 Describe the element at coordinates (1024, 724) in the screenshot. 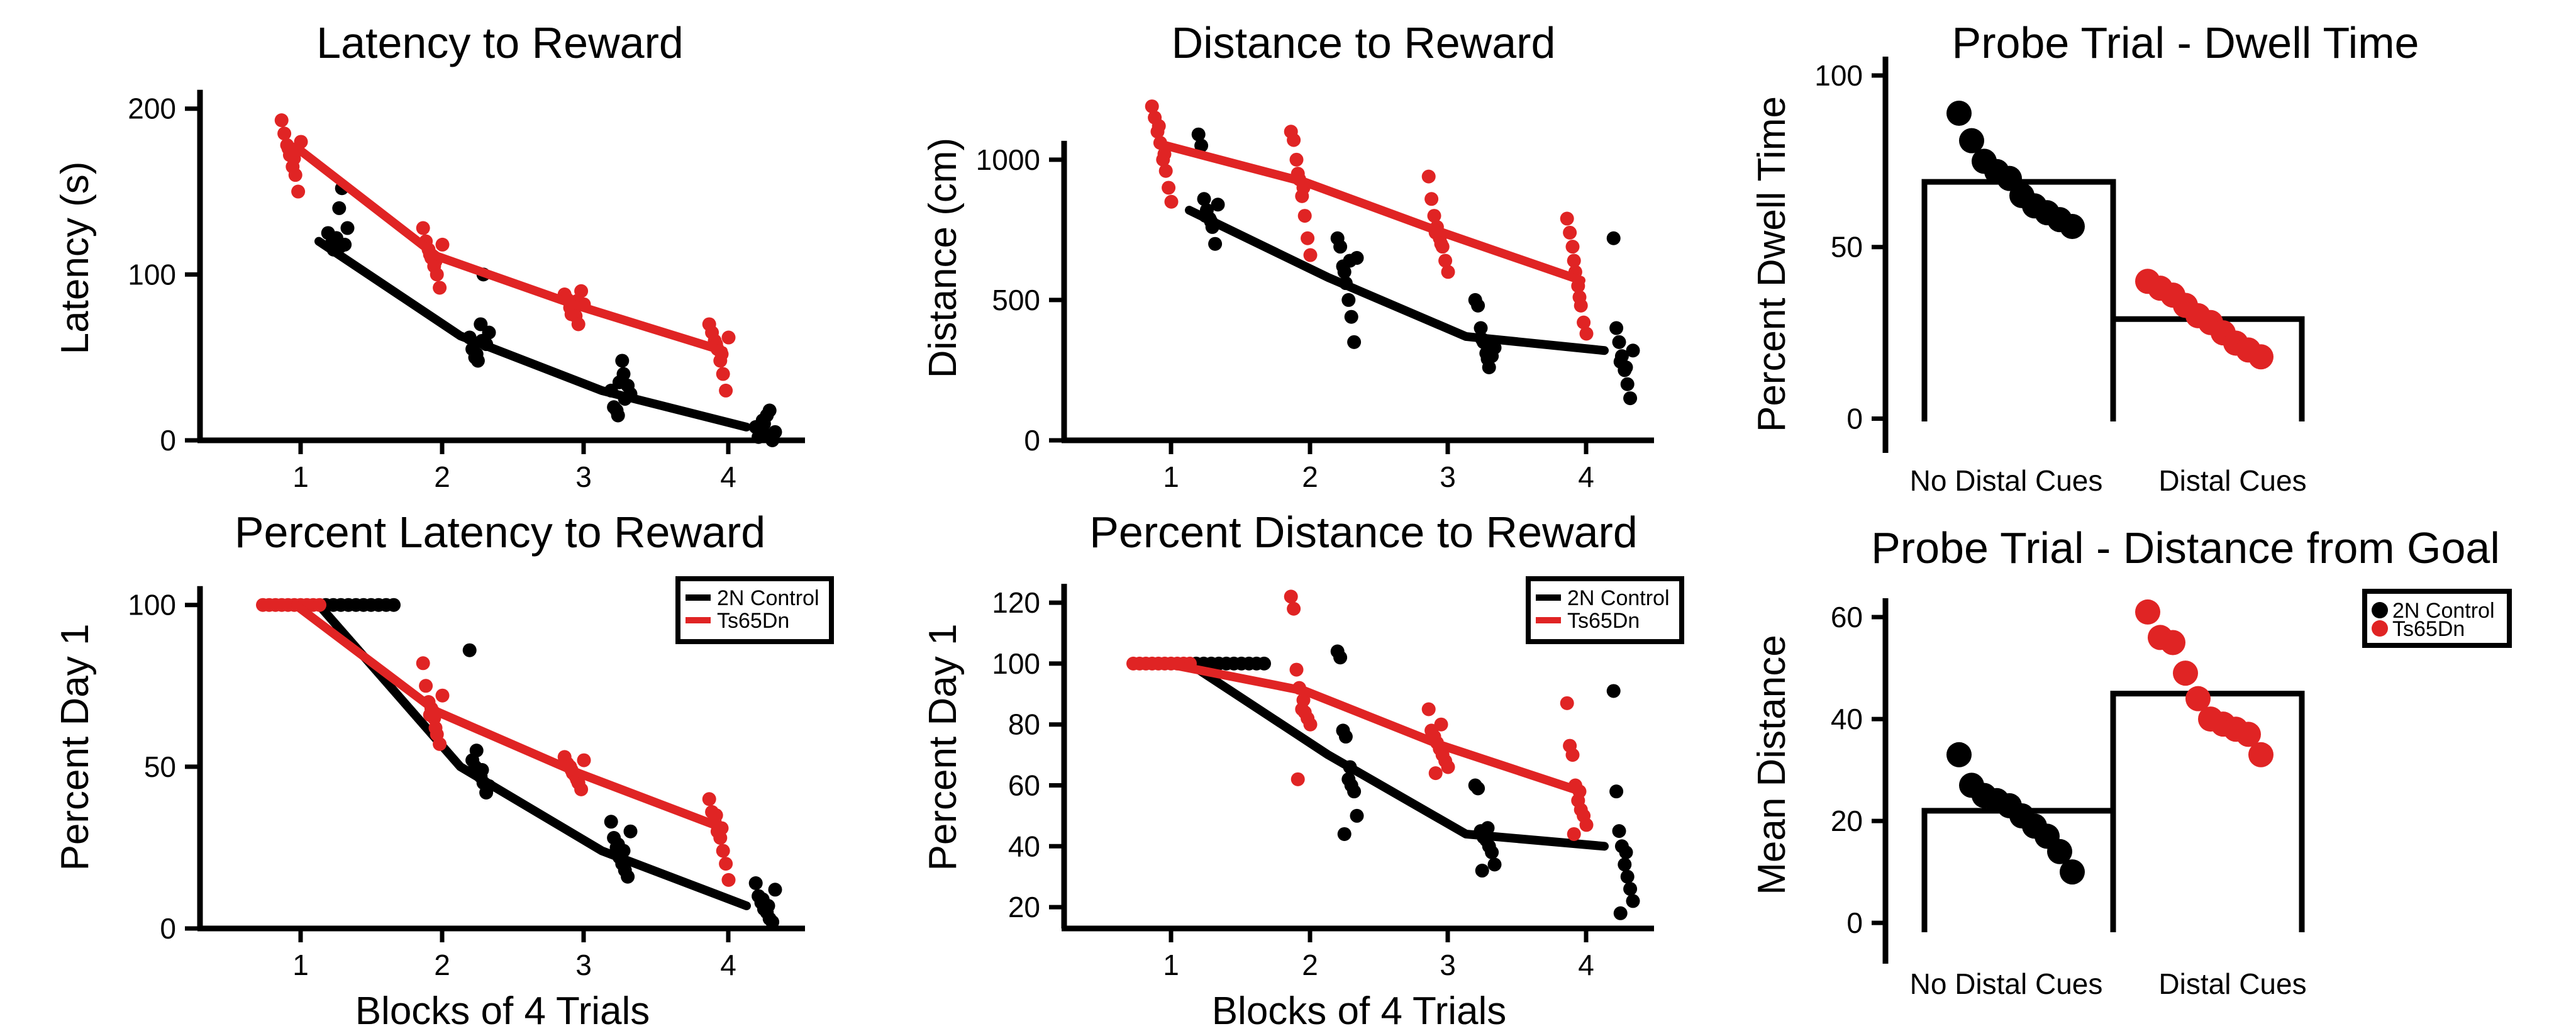

I see `y-tick-label: 80` at that location.